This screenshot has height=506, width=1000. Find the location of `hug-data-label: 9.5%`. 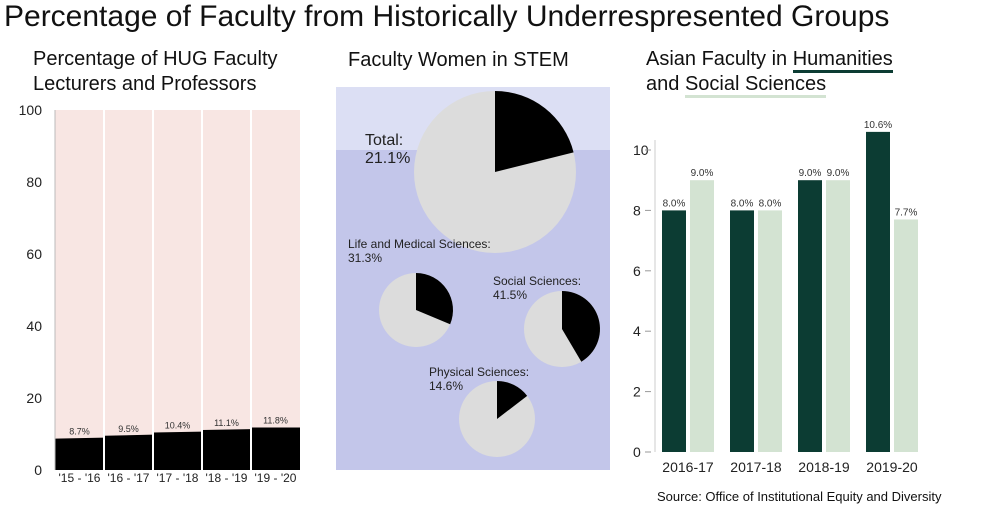

hug-data-label: 9.5% is located at coordinates (128, 429).